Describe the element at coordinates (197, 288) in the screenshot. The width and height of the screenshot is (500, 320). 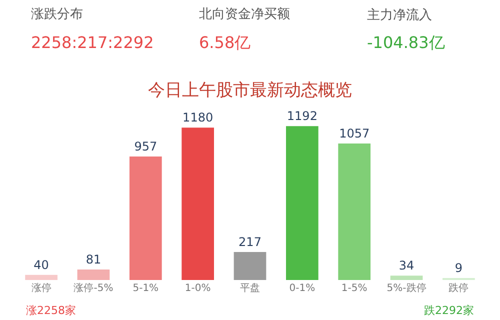
I see `x-tick-label: 1-0%` at that location.